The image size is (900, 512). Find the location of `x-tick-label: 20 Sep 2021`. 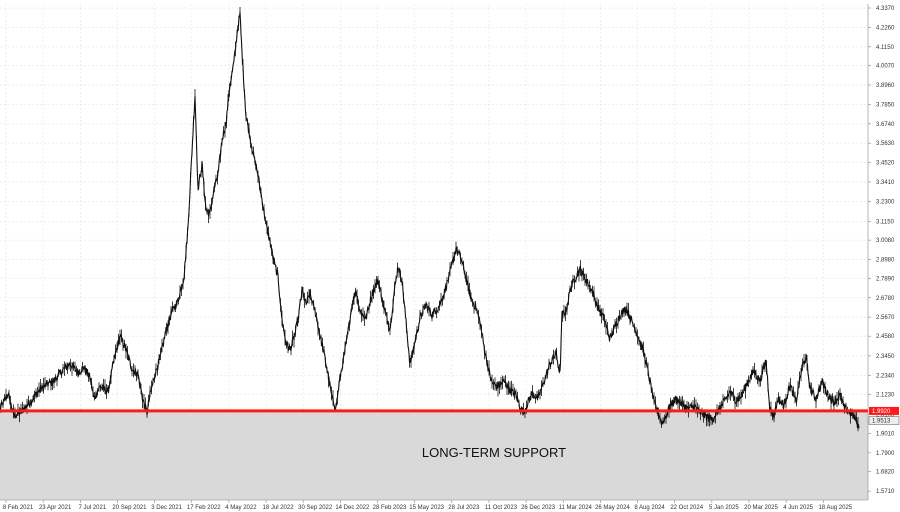

x-tick-label: 20 Sep 2021 is located at coordinates (129, 508).